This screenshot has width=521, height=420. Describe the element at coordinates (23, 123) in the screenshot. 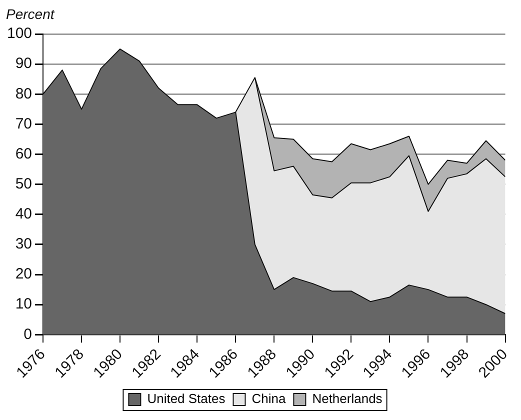

I see `y-tick-label: 70` at that location.